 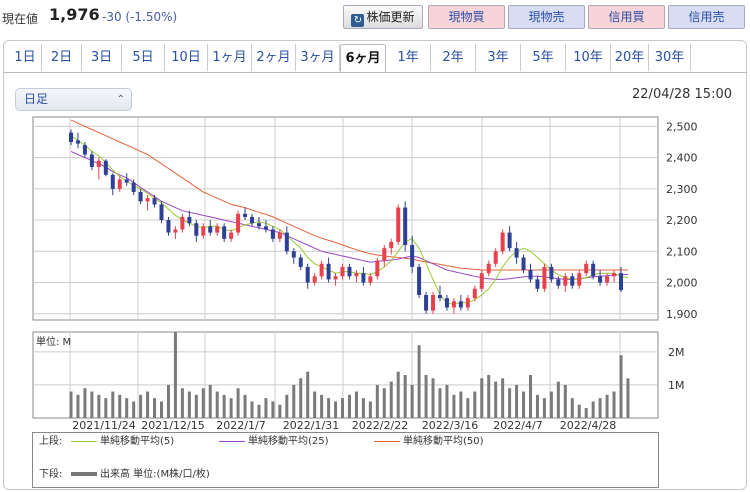 What do you see at coordinates (73, 99) in the screenshot?
I see `interval-select: 日足 ⌃` at bounding box center [73, 99].